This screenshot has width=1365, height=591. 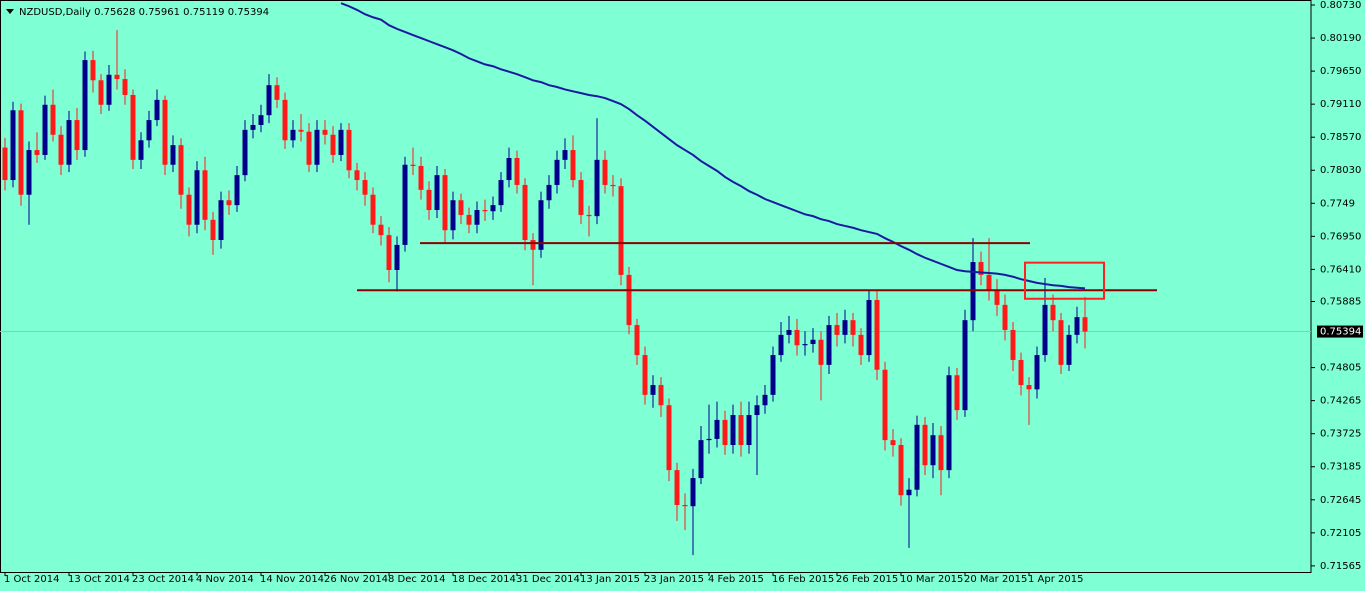 I want to click on high-value: 0.75961, so click(x=159, y=12).